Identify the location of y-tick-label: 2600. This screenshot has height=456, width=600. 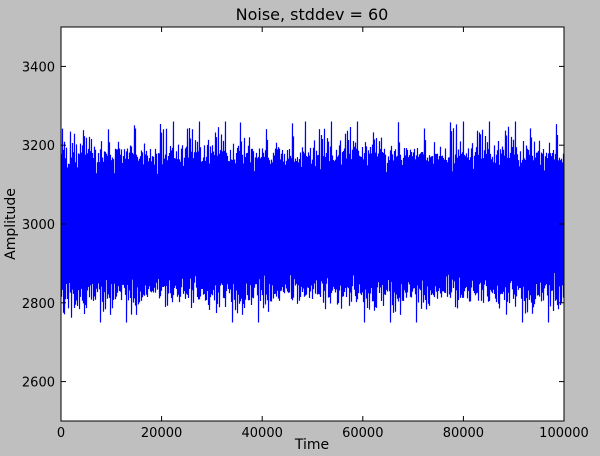
(38, 383).